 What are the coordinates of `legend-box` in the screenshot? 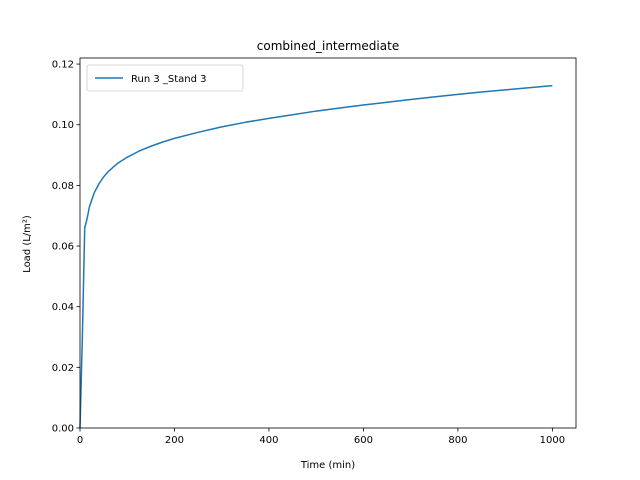 It's located at (165, 78).